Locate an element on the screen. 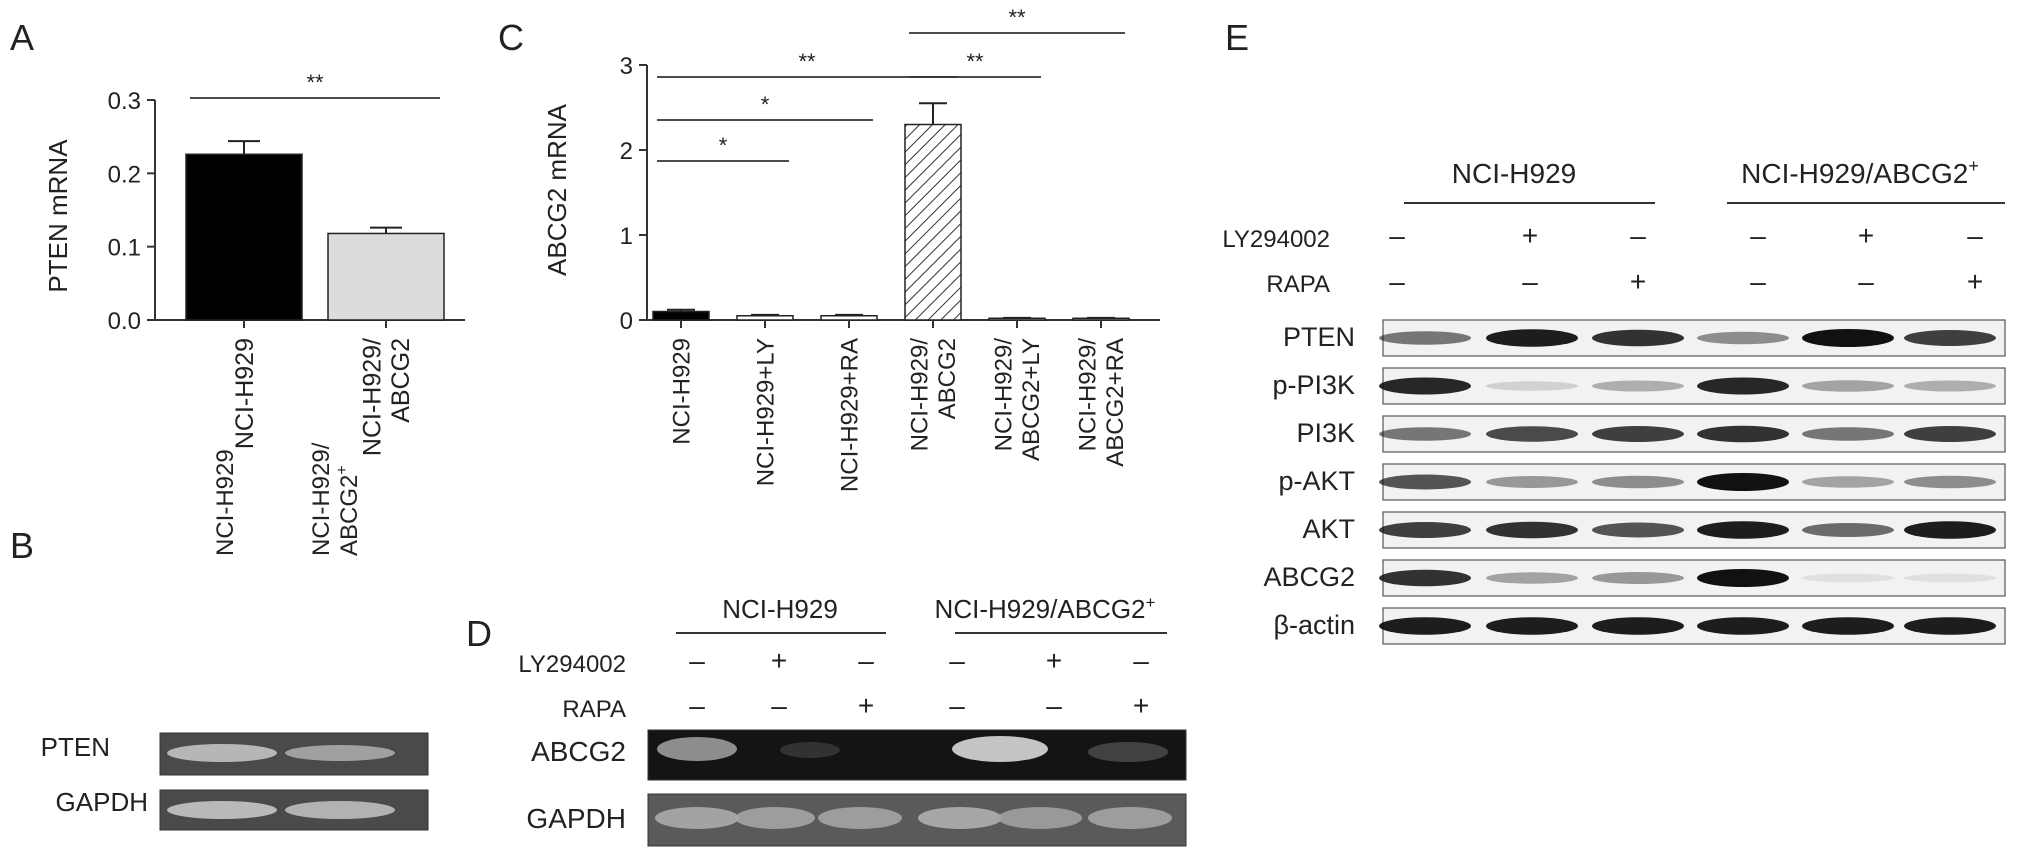  panel-a-ylabel: PTEN mRNA is located at coordinates (58, 216).